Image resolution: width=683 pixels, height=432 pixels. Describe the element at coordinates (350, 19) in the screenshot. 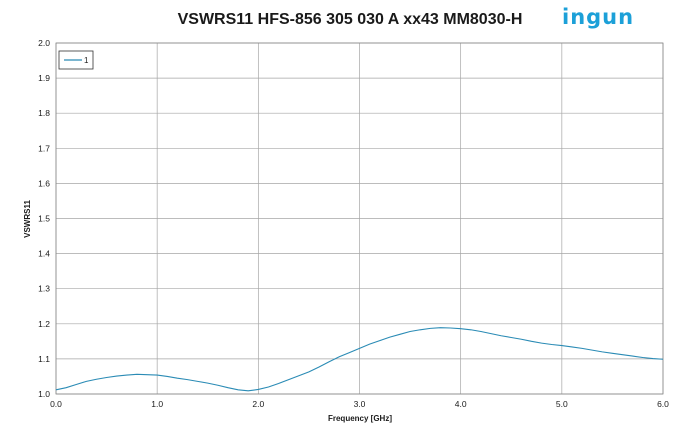

I see `chart-title: VSWRS11 HFS-856 305 030 A xx43 MM8030-H` at that location.